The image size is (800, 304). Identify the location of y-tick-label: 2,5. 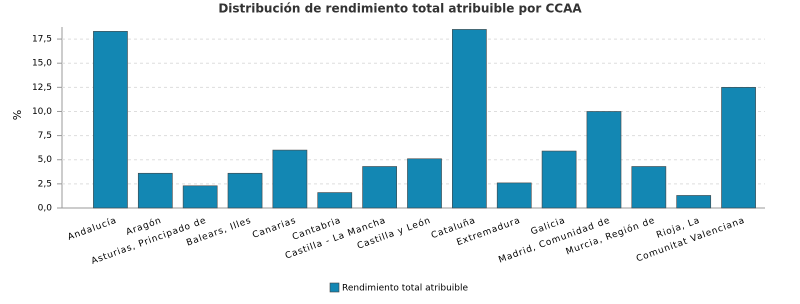
(45, 184).